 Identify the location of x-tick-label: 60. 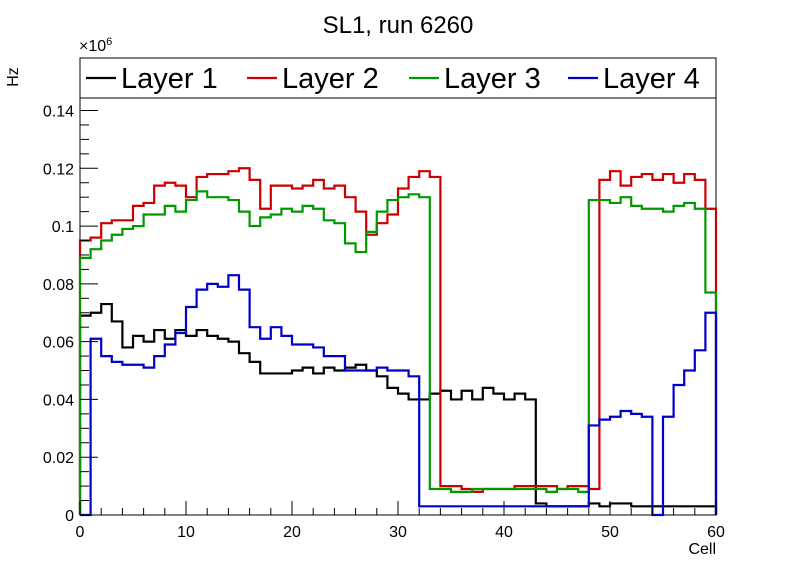
(716, 532).